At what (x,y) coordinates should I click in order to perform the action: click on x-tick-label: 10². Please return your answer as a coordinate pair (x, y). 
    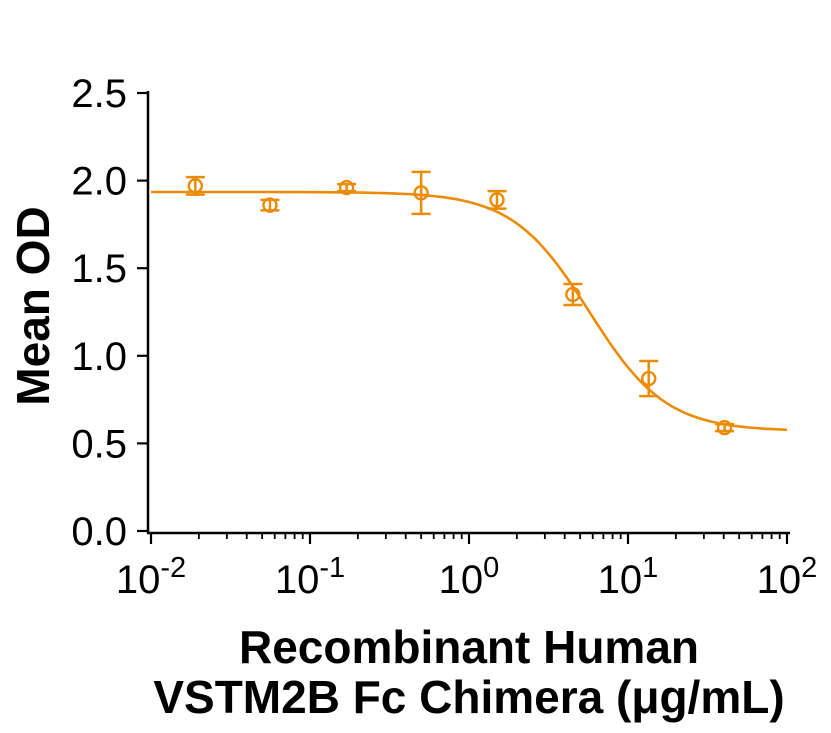
    Looking at the image, I should click on (787, 577).